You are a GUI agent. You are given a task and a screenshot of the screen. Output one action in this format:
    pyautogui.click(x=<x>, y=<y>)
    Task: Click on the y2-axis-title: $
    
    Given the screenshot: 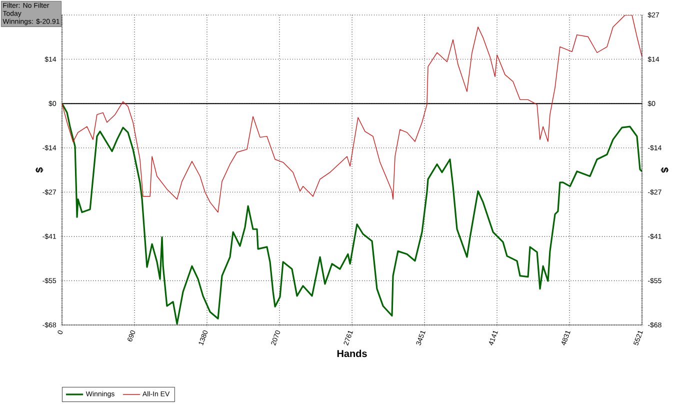 What is the action you would take?
    pyautogui.click(x=664, y=170)
    